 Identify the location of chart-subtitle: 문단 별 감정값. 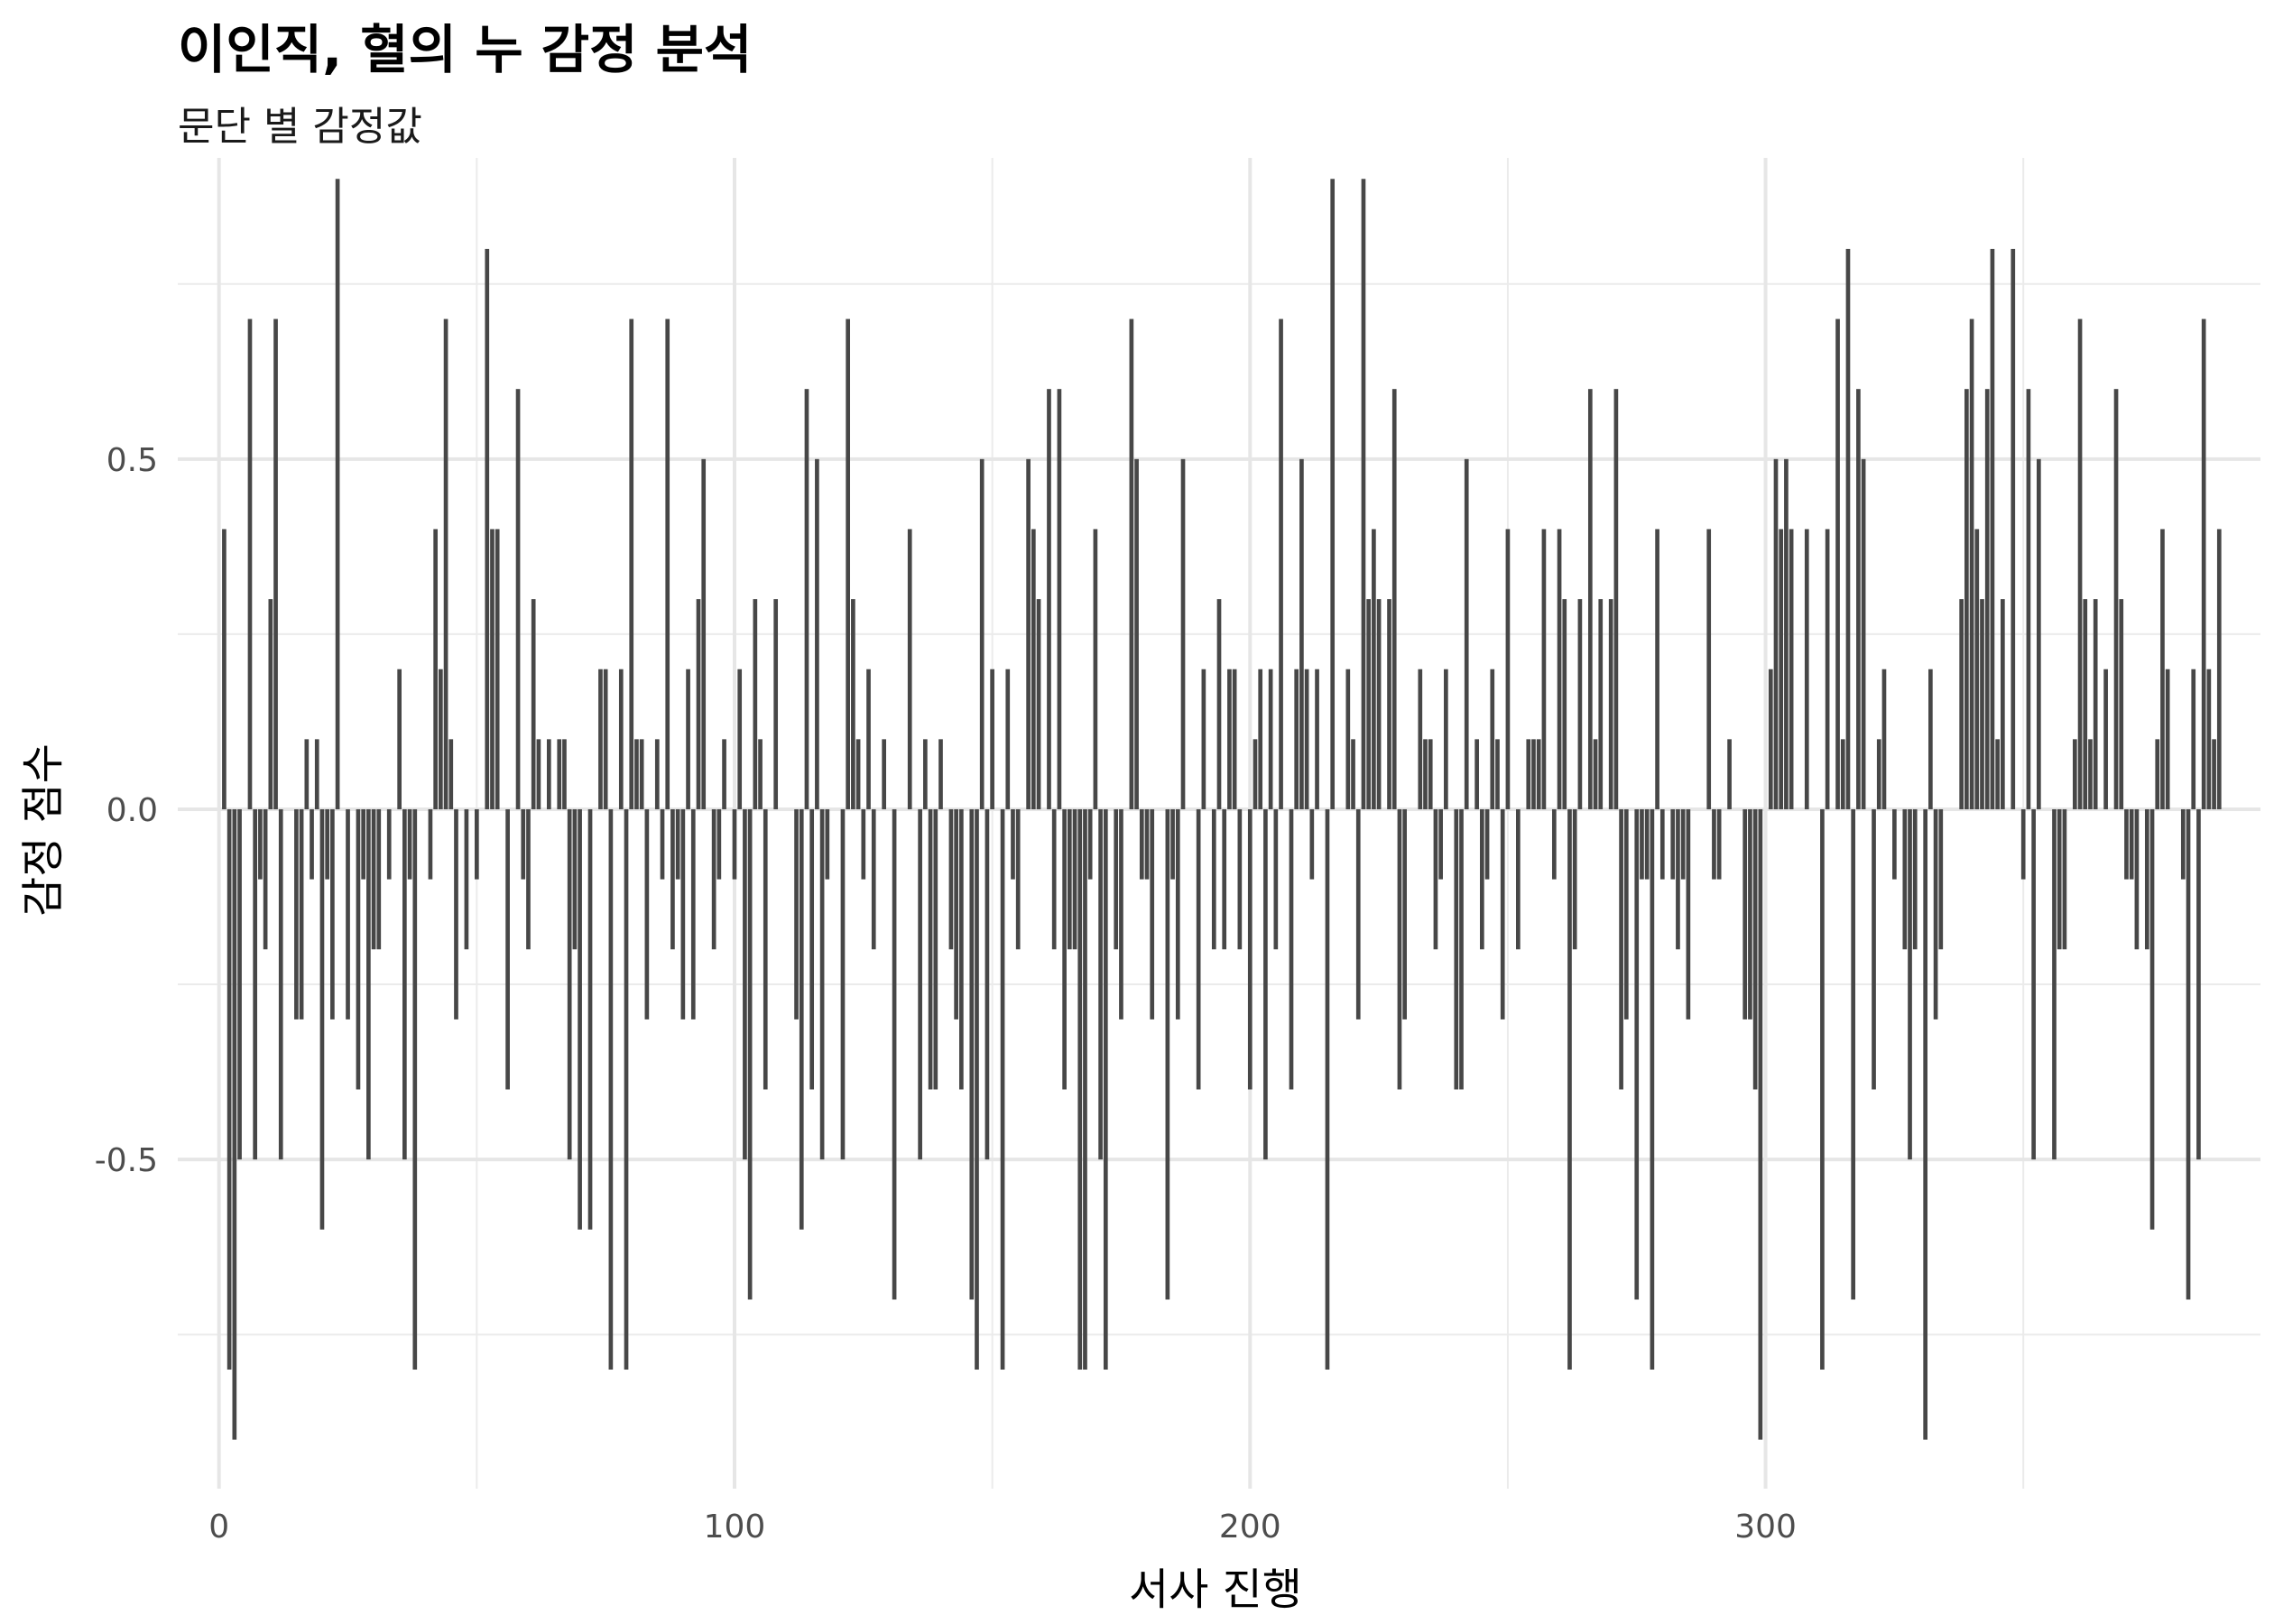
(300, 127).